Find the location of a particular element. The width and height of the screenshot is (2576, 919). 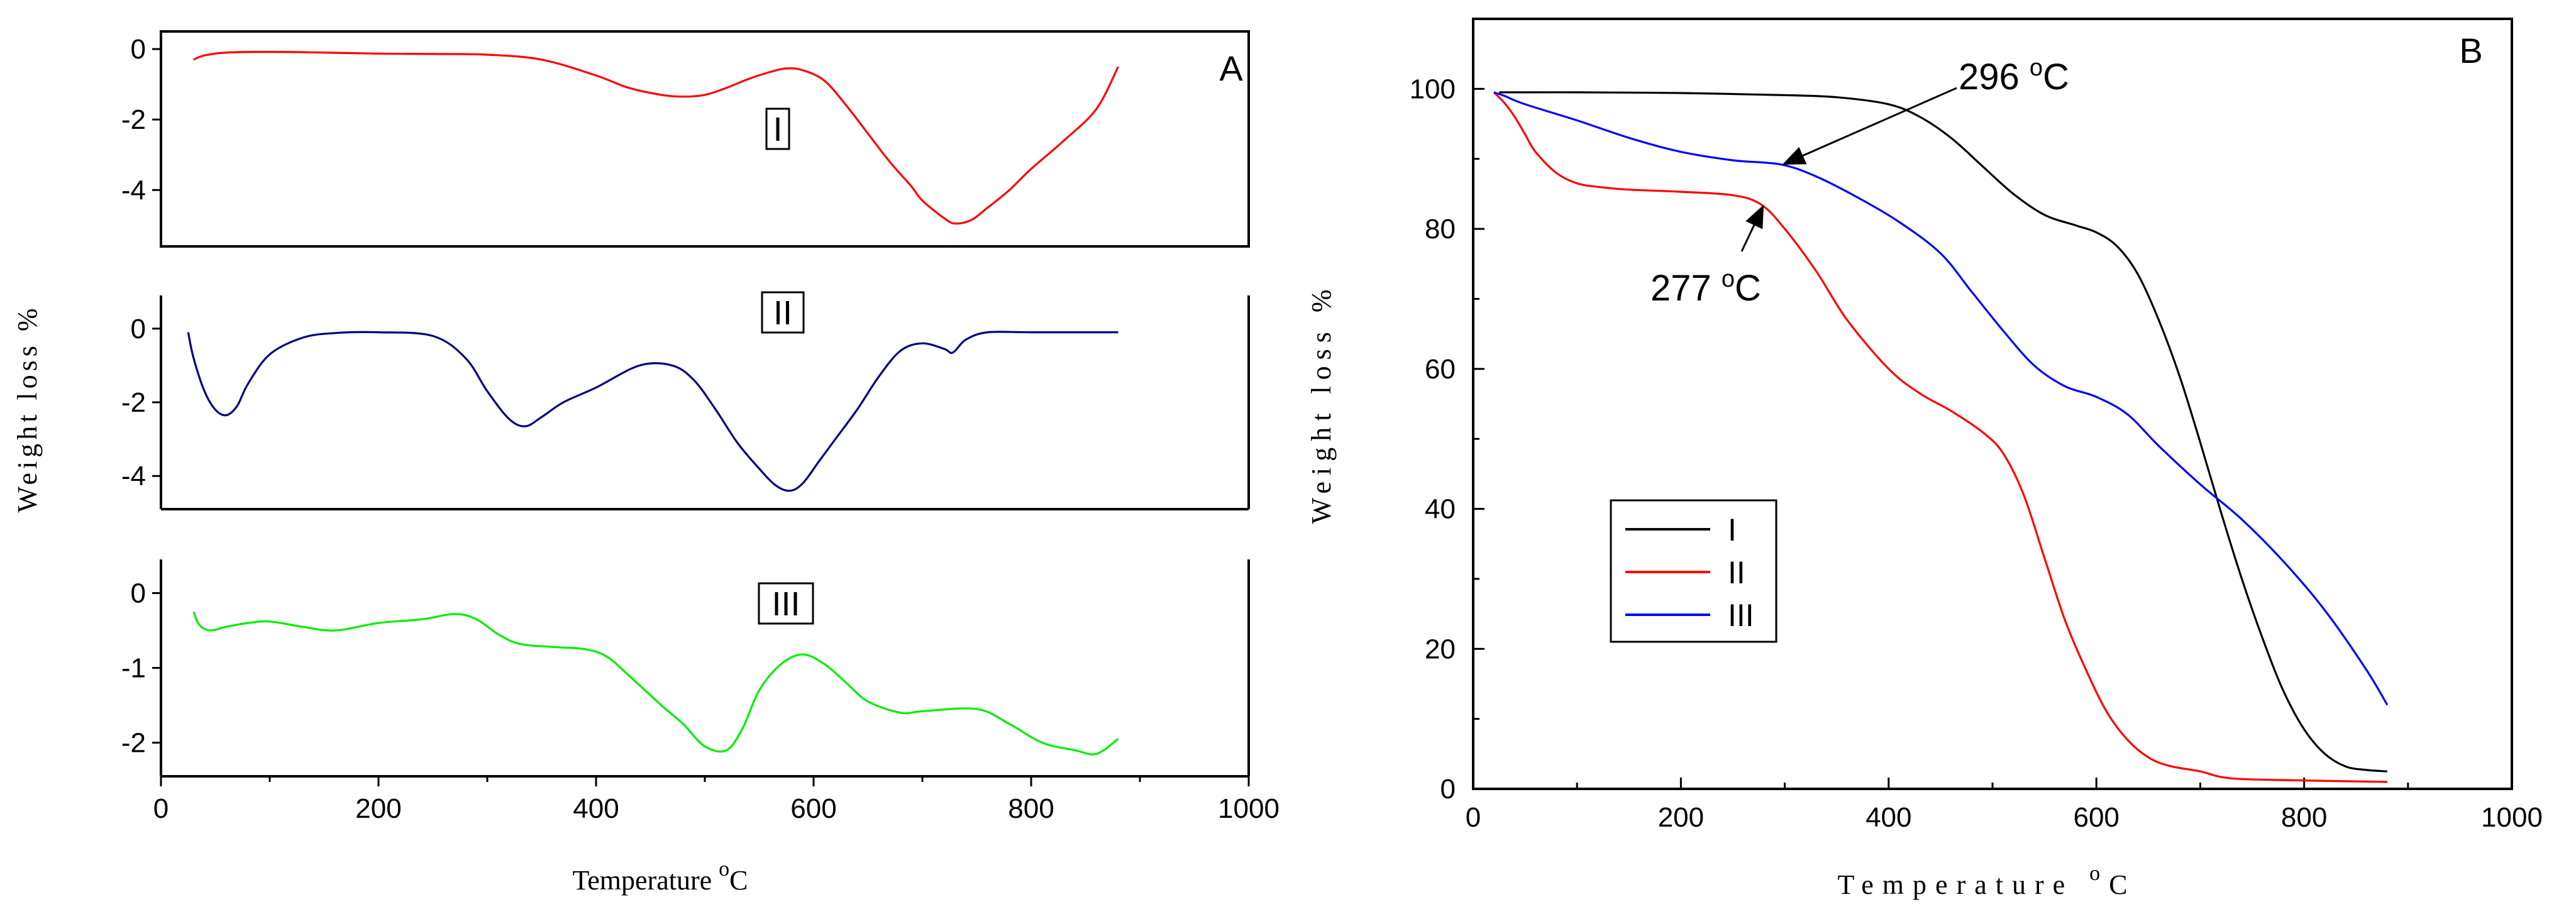

panel-b-xlabel-degree: o is located at coordinates (2099, 873).